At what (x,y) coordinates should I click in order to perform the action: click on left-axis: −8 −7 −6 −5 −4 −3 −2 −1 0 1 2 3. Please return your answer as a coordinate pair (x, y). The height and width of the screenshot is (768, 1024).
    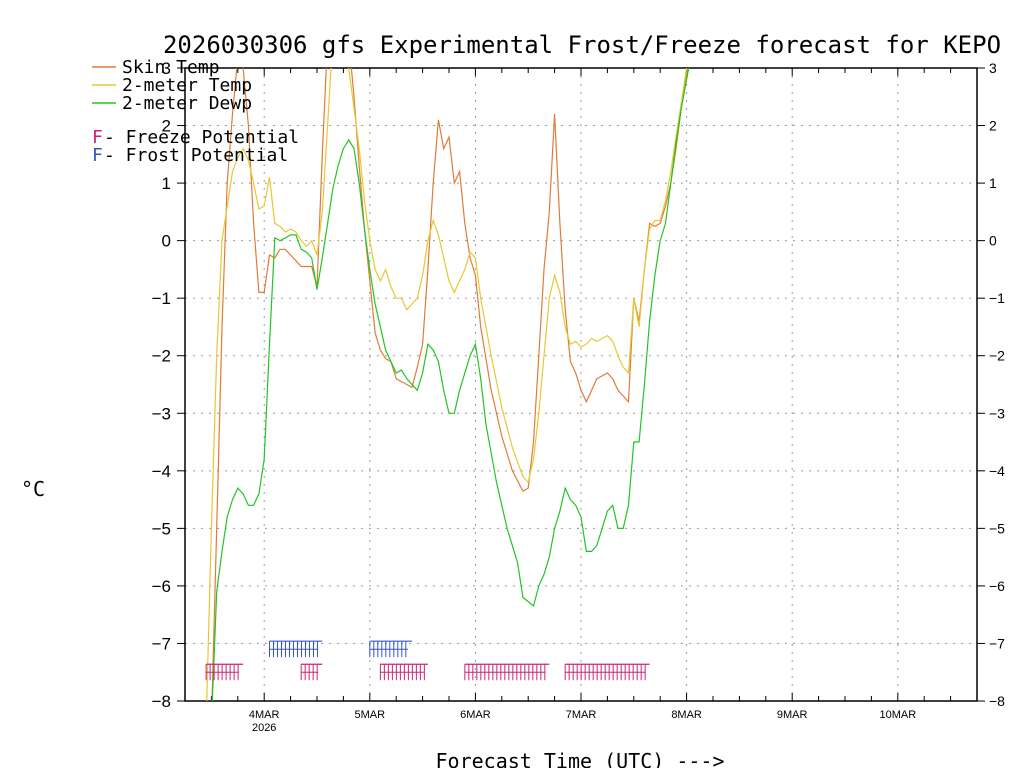
    Looking at the image, I should click on (168, 385).